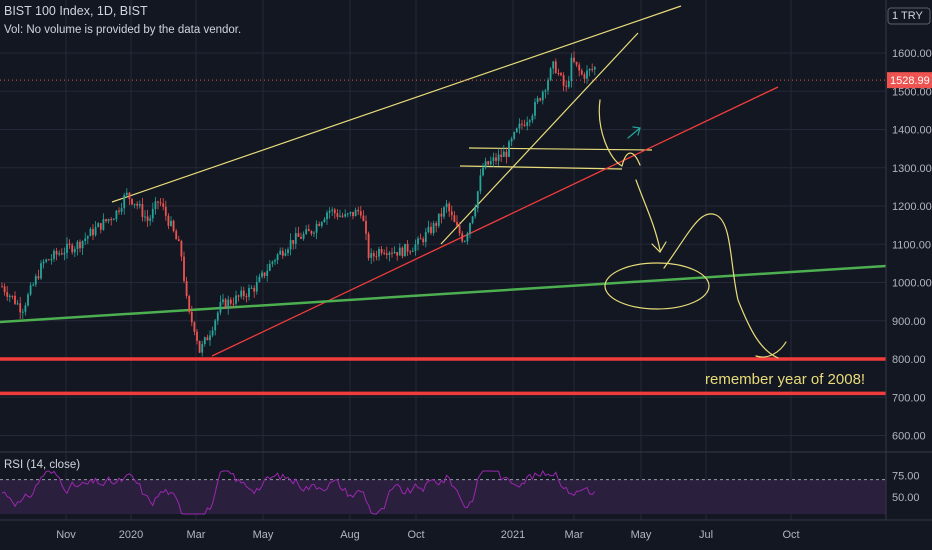  I want to click on support-line-lower, so click(541, 167).